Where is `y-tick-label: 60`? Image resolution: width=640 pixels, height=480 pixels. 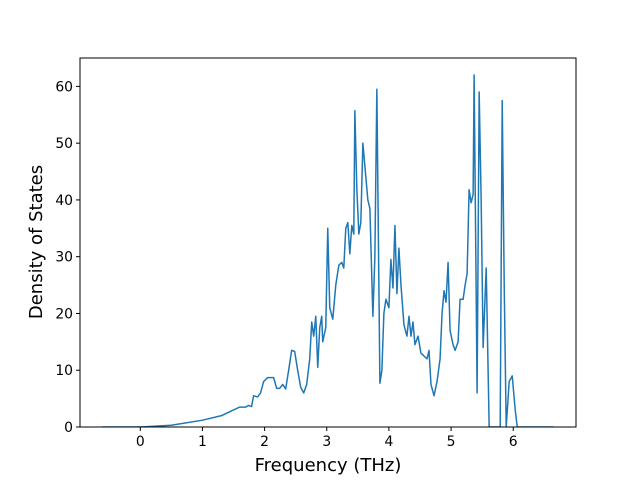
y-tick-label: 60 is located at coordinates (64, 87).